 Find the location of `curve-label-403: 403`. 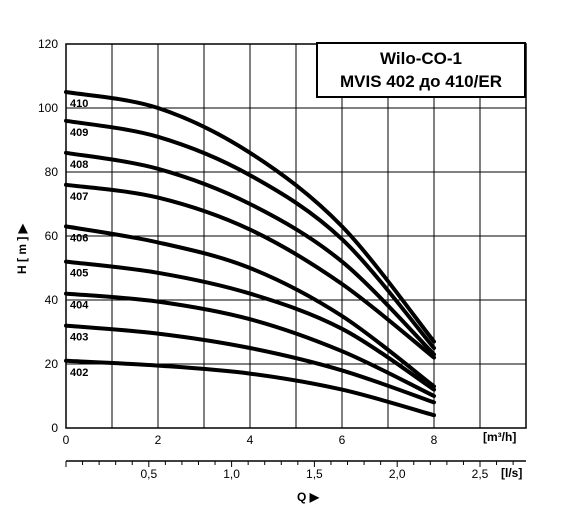

curve-label-403: 403 is located at coordinates (79, 338).